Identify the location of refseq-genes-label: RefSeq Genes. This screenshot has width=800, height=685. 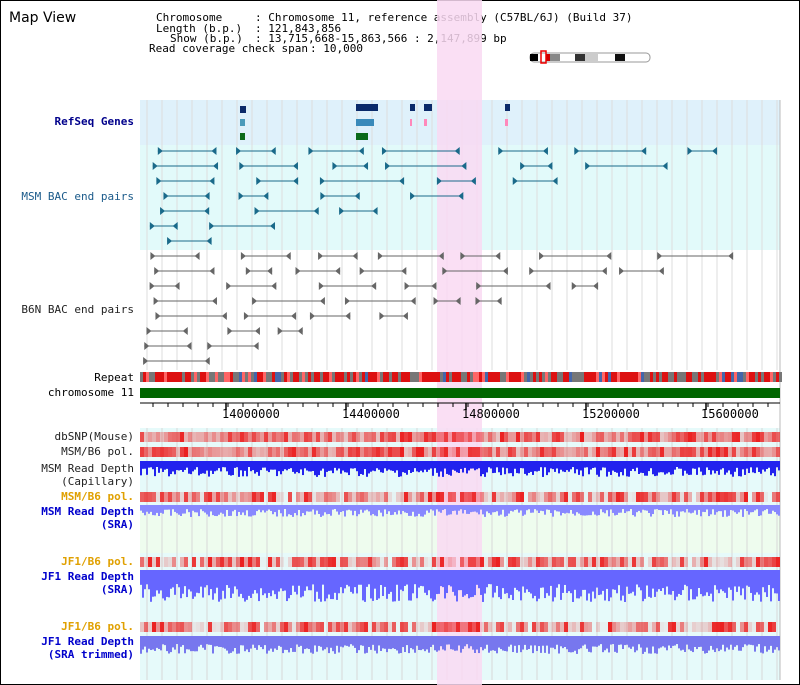
(94, 121).